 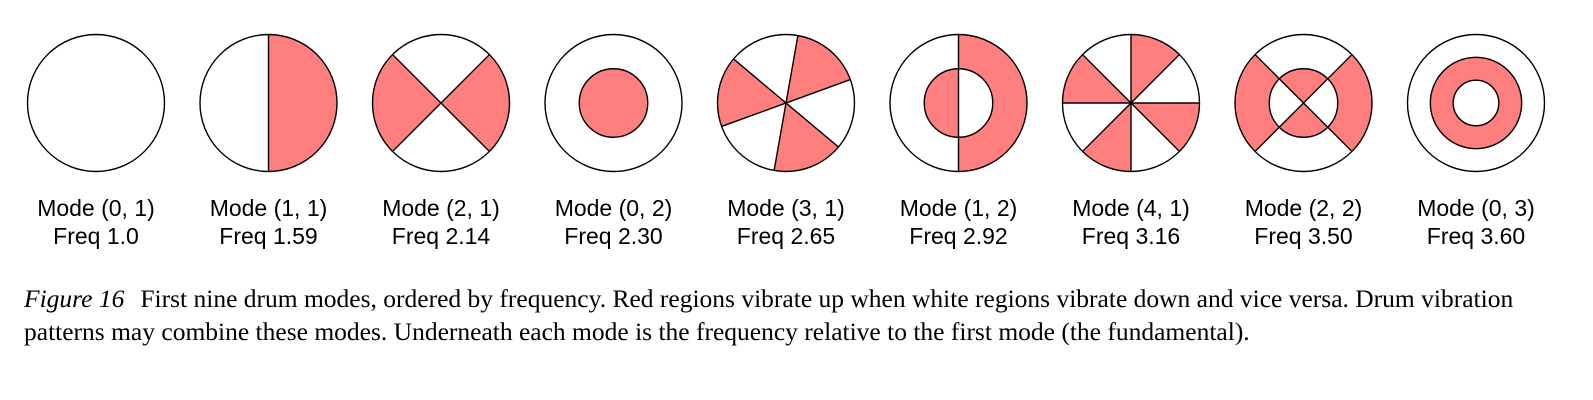 I want to click on mode-name-label: Mode (2, 2), so click(x=1304, y=208).